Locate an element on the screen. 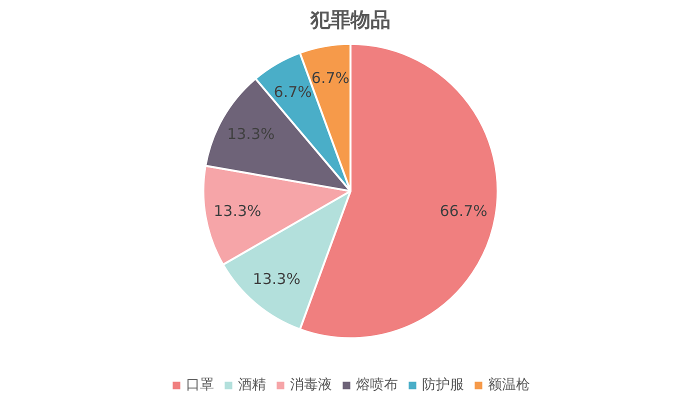 The width and height of the screenshot is (700, 414). legend-label: 消毒液 is located at coordinates (311, 385).